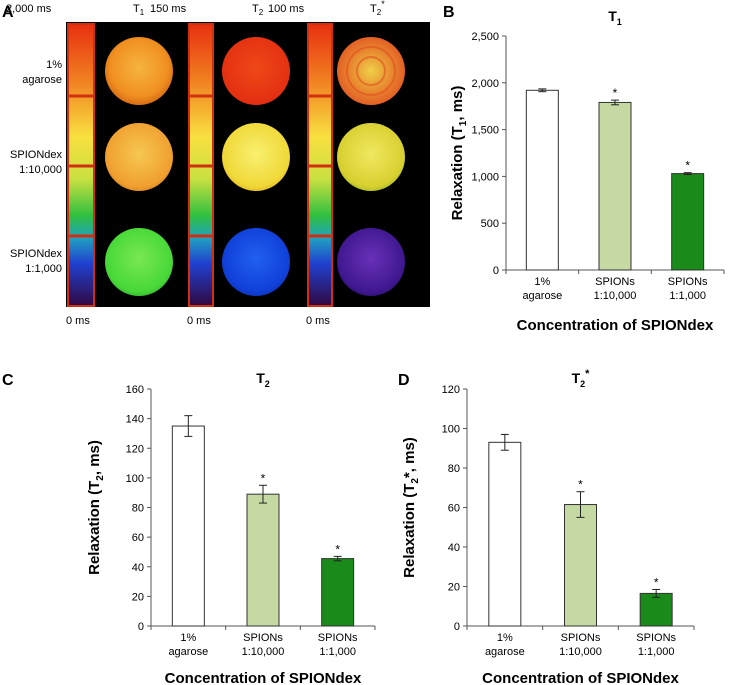  Describe the element at coordinates (485, 177) in the screenshot. I see `y-tick-label: 1,000` at that location.